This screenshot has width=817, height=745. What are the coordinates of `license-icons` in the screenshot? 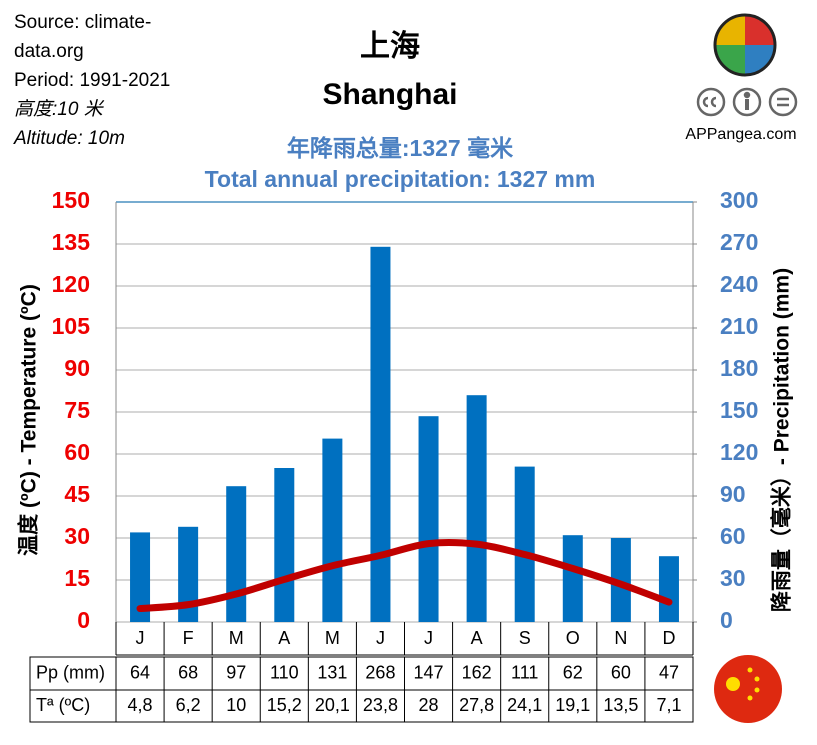 It's located at (747, 102).